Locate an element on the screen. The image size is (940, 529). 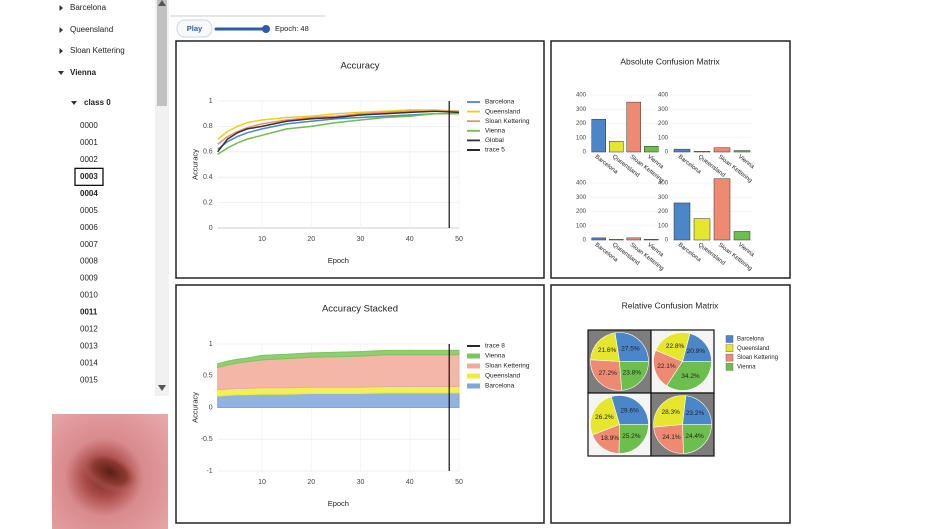
legend-label: trace 8 is located at coordinates (495, 346).